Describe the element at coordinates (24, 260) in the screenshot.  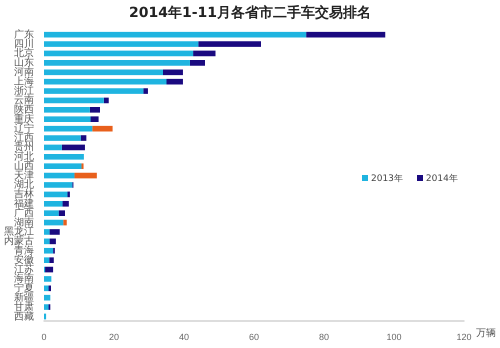
I see `y-tick-label: 安徽` at that location.